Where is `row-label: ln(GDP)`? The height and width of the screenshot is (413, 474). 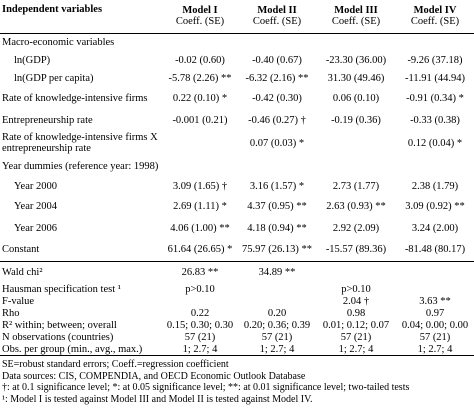 row-label: ln(GDP) is located at coordinates (32, 60).